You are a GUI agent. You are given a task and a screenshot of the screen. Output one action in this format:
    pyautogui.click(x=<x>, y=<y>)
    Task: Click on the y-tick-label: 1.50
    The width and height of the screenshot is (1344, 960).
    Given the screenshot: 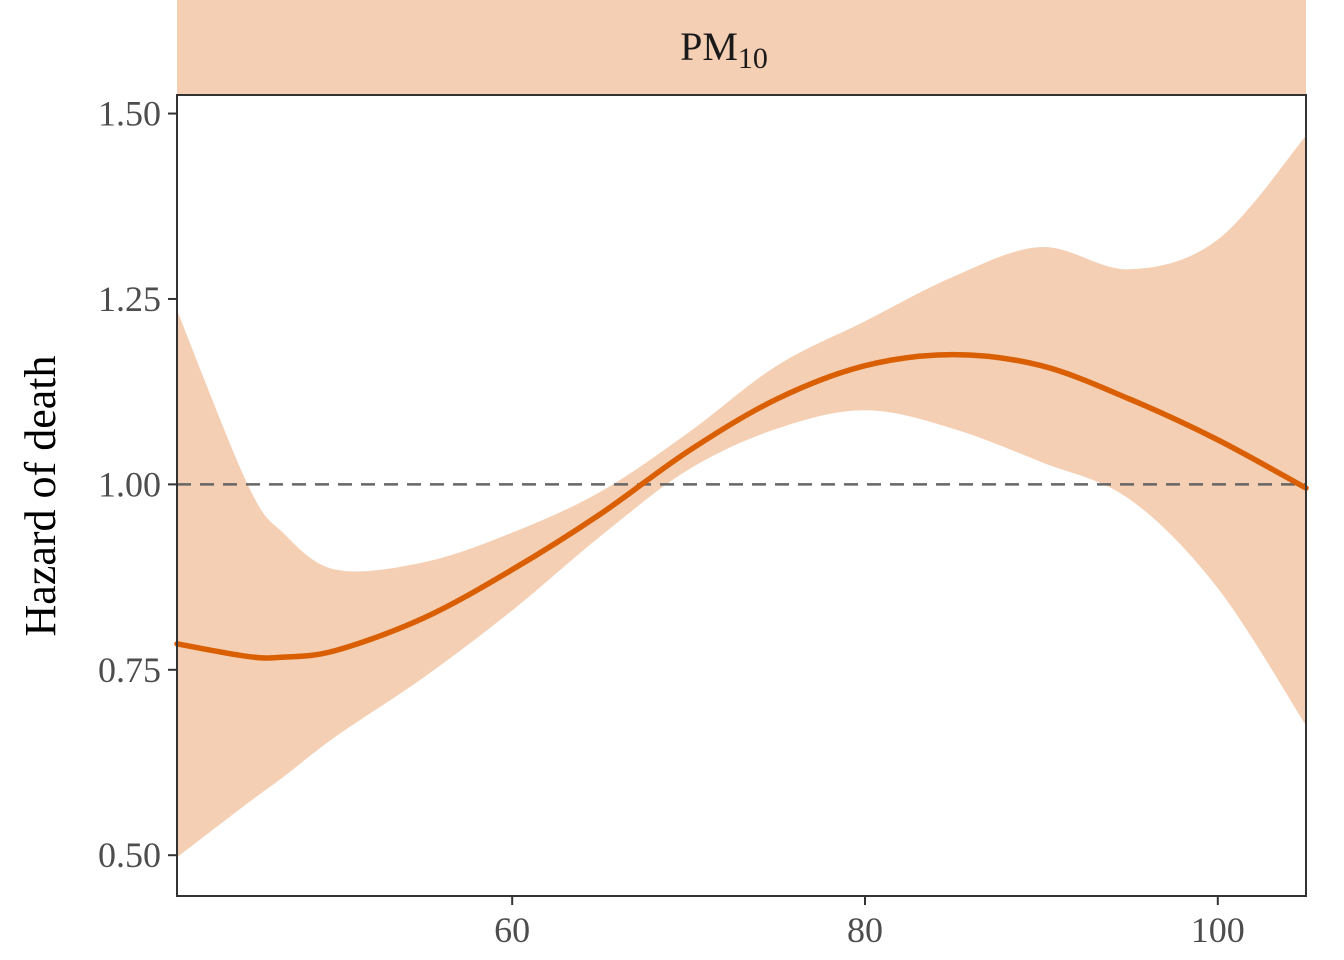 What is the action you would take?
    pyautogui.click(x=129, y=114)
    